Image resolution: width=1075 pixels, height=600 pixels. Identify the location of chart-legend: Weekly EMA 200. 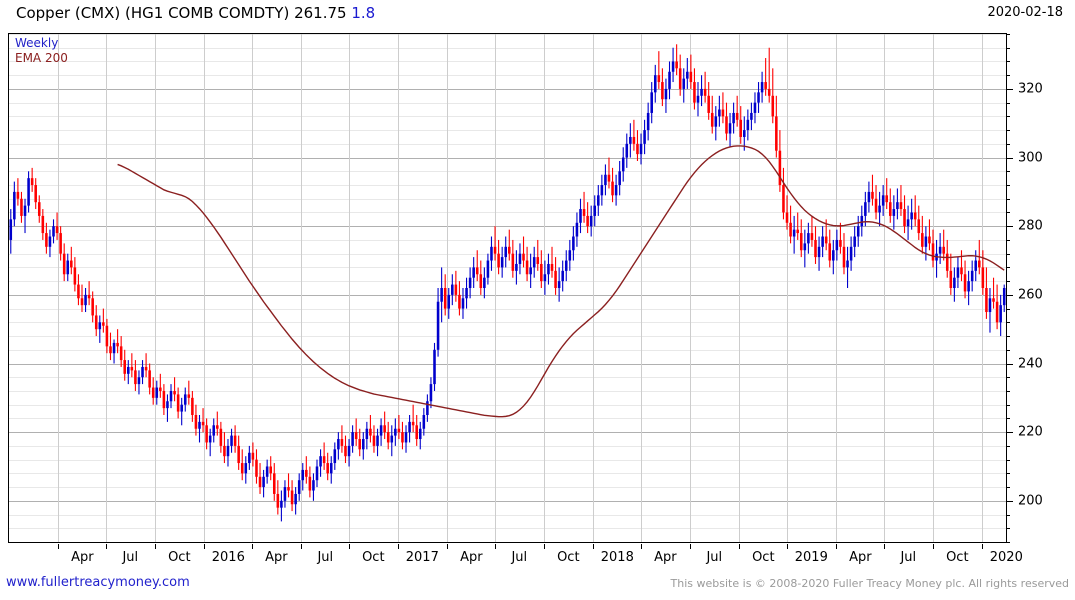
(41, 51).